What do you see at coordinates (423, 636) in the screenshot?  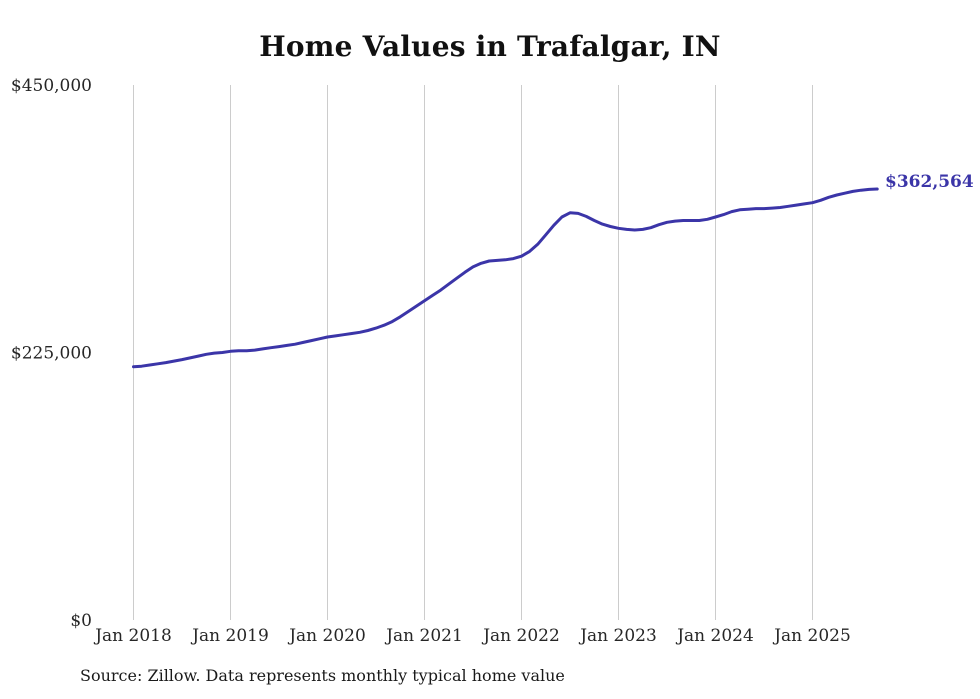 I see `x-axis-label: Jan 2021` at bounding box center [423, 636].